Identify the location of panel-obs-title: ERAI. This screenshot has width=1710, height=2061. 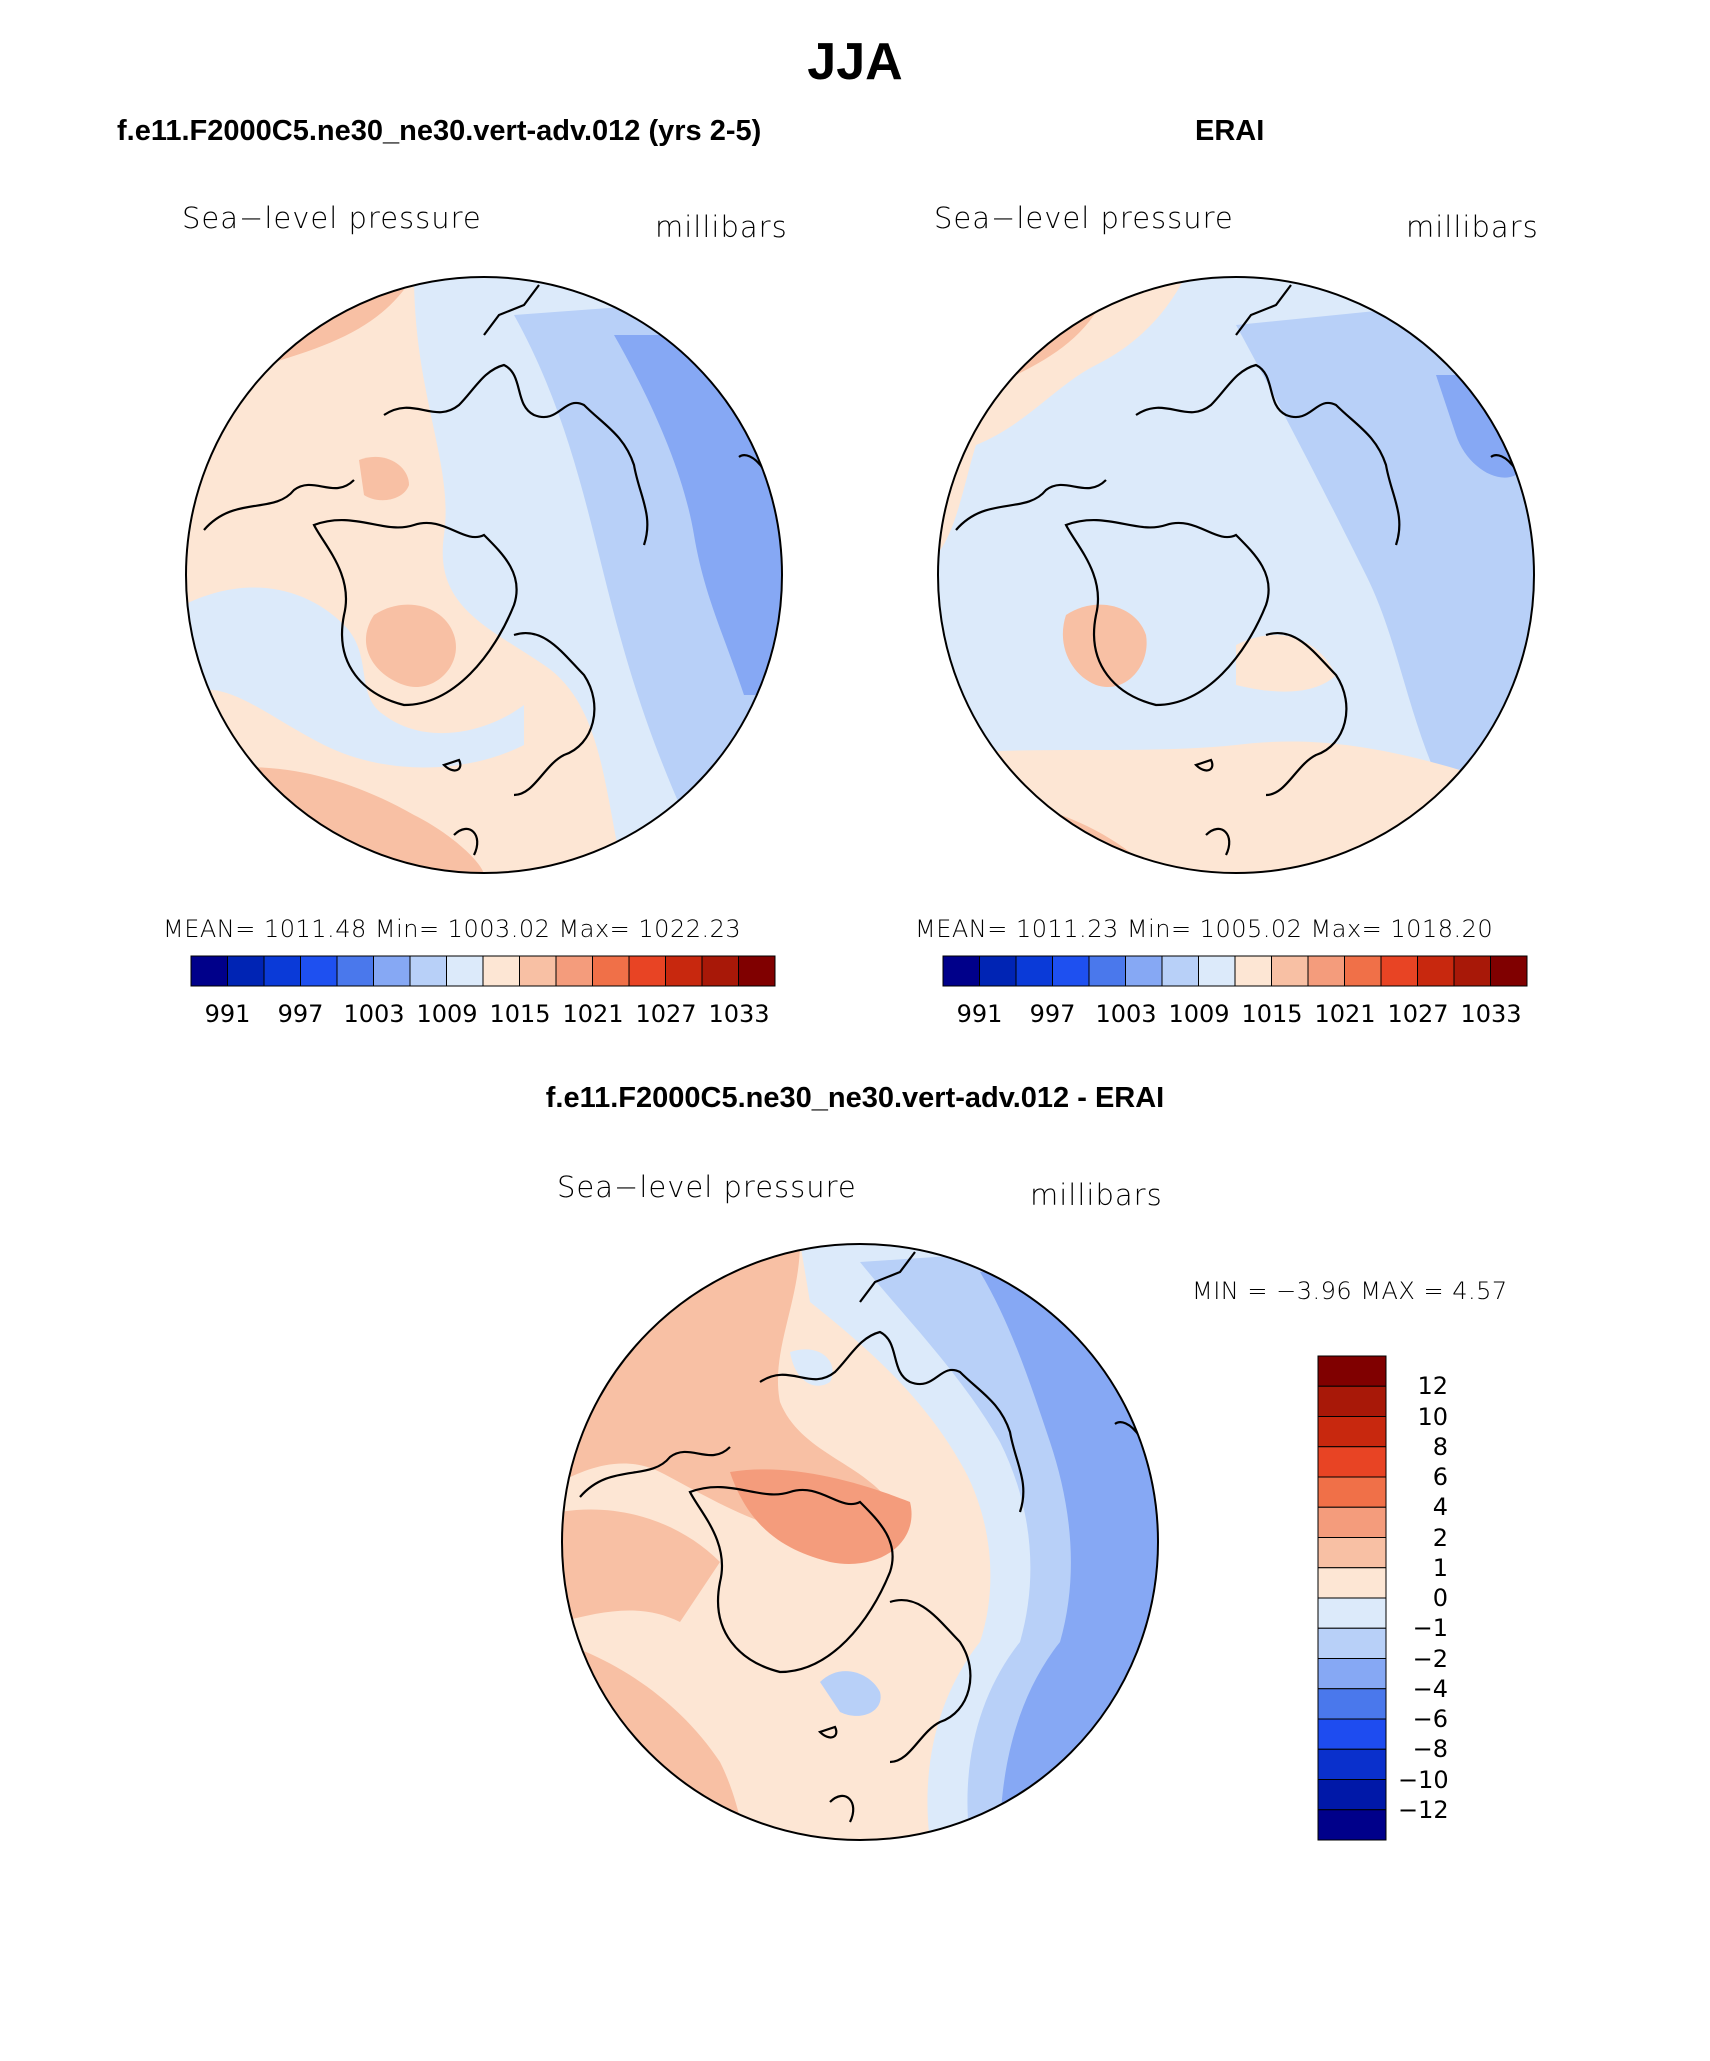
(1230, 131).